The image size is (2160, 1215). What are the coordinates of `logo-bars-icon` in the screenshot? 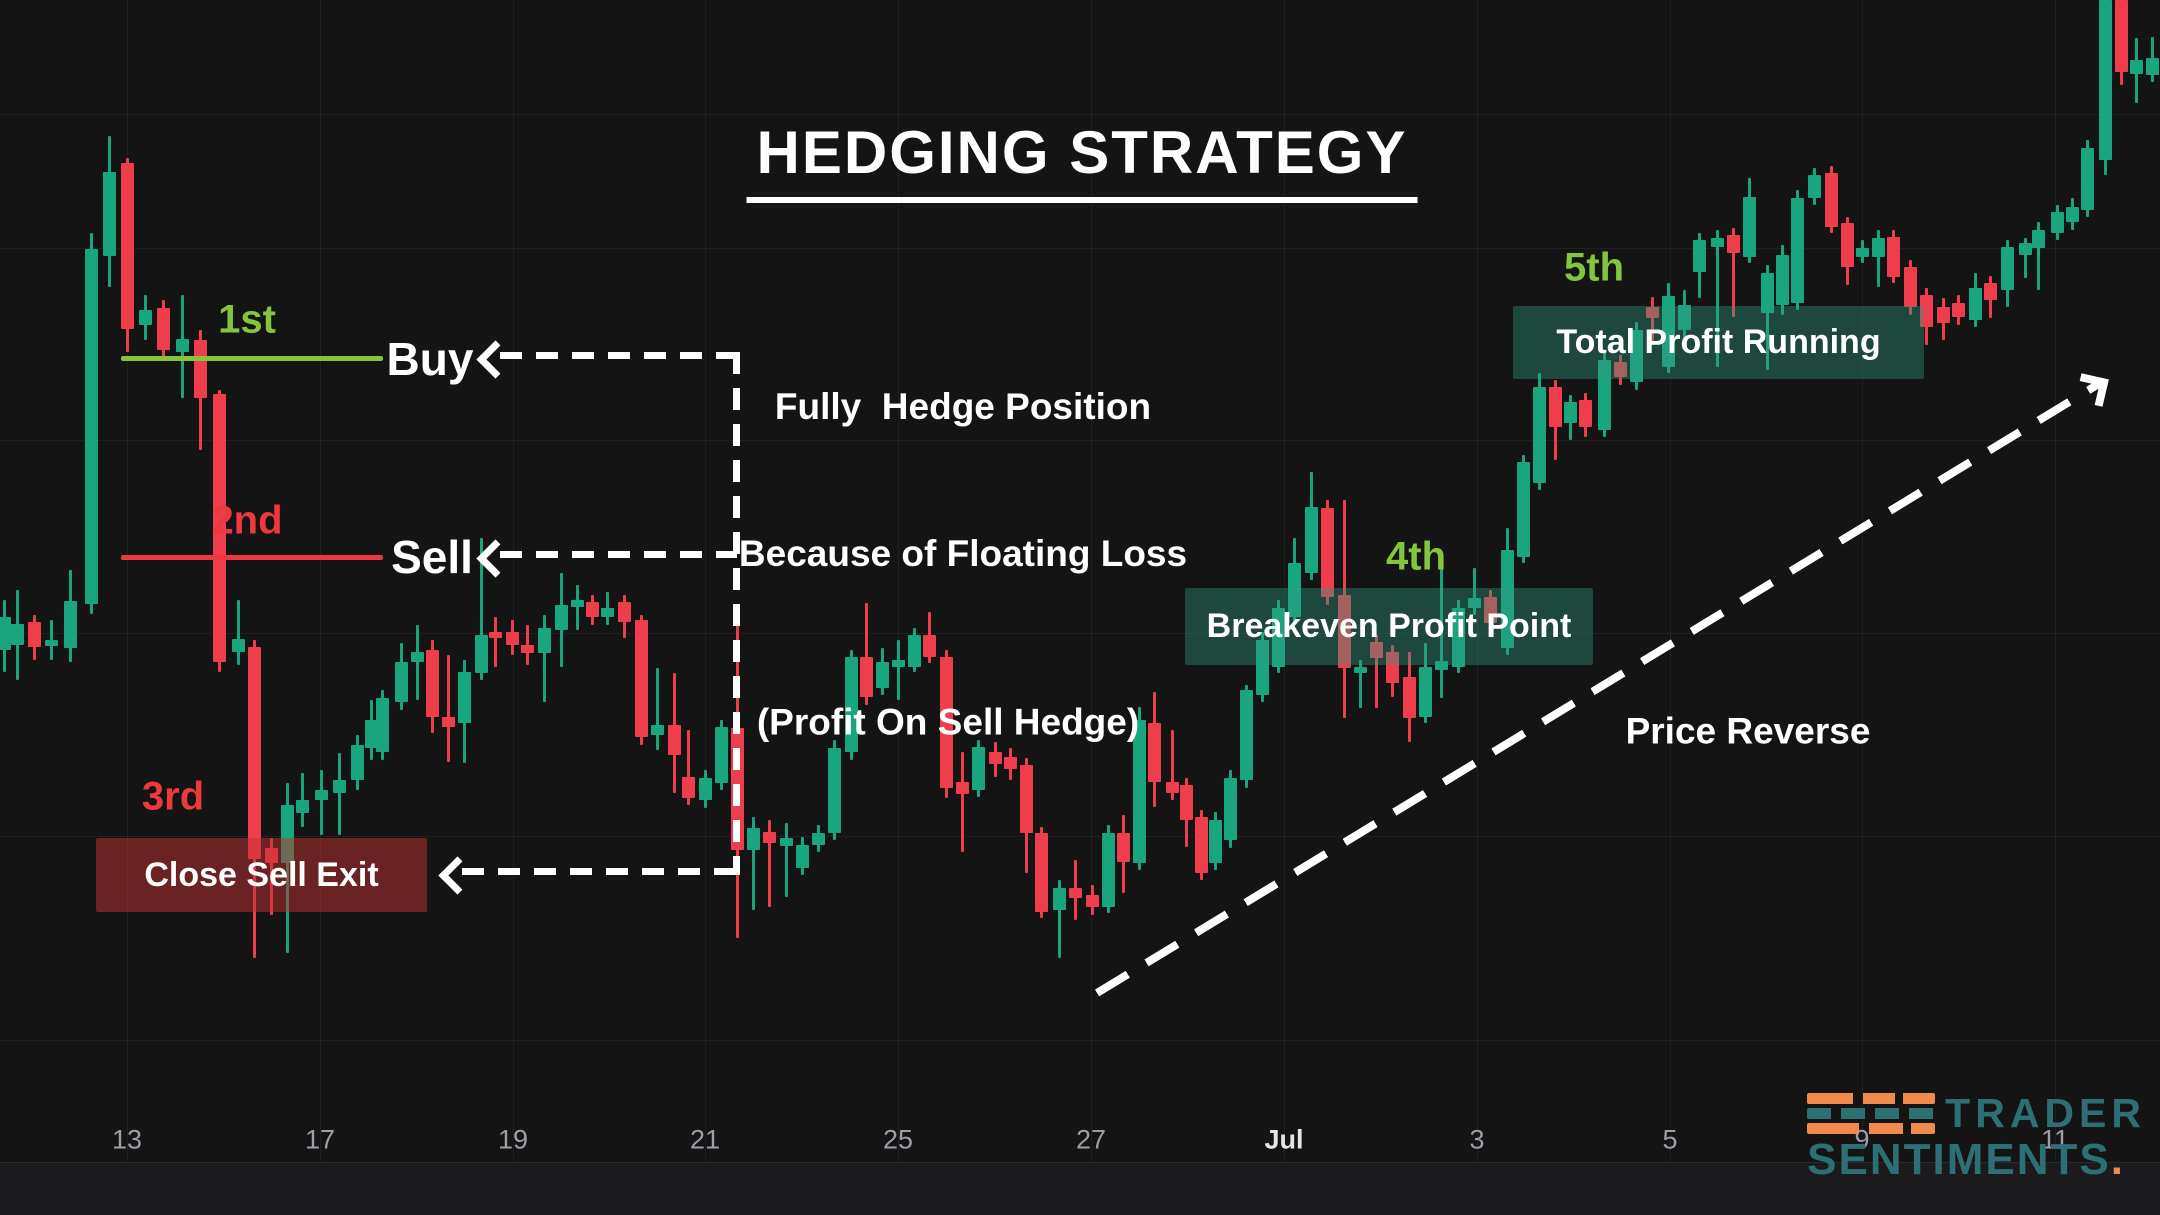 It's located at (1871, 1113).